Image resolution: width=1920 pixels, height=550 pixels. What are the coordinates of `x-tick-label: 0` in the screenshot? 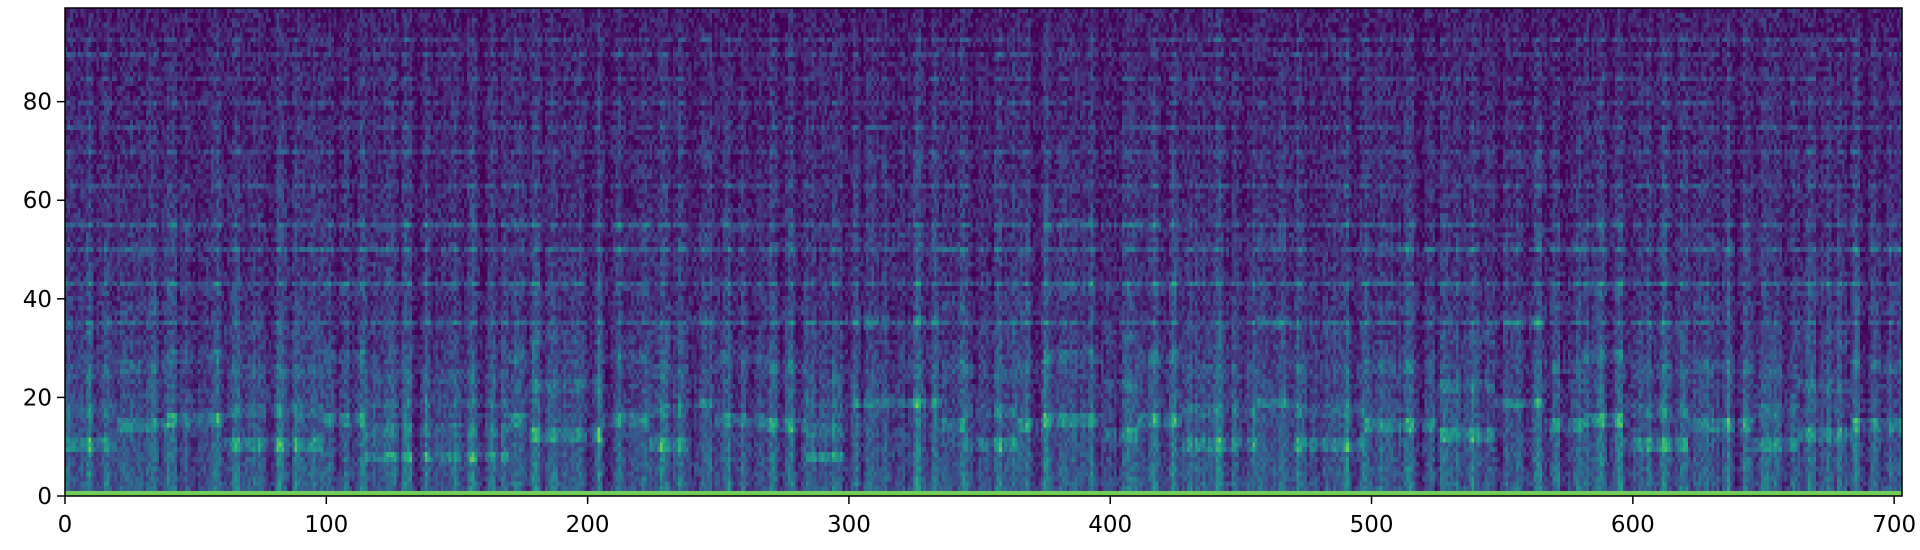 It's located at (65, 525).